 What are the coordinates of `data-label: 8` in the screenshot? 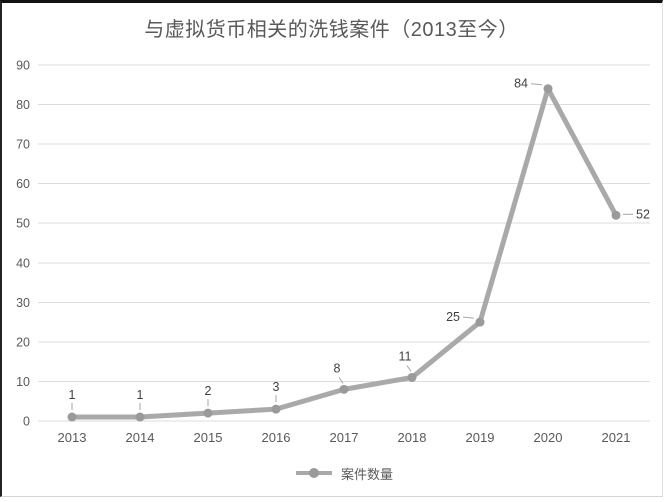 It's located at (337, 368).